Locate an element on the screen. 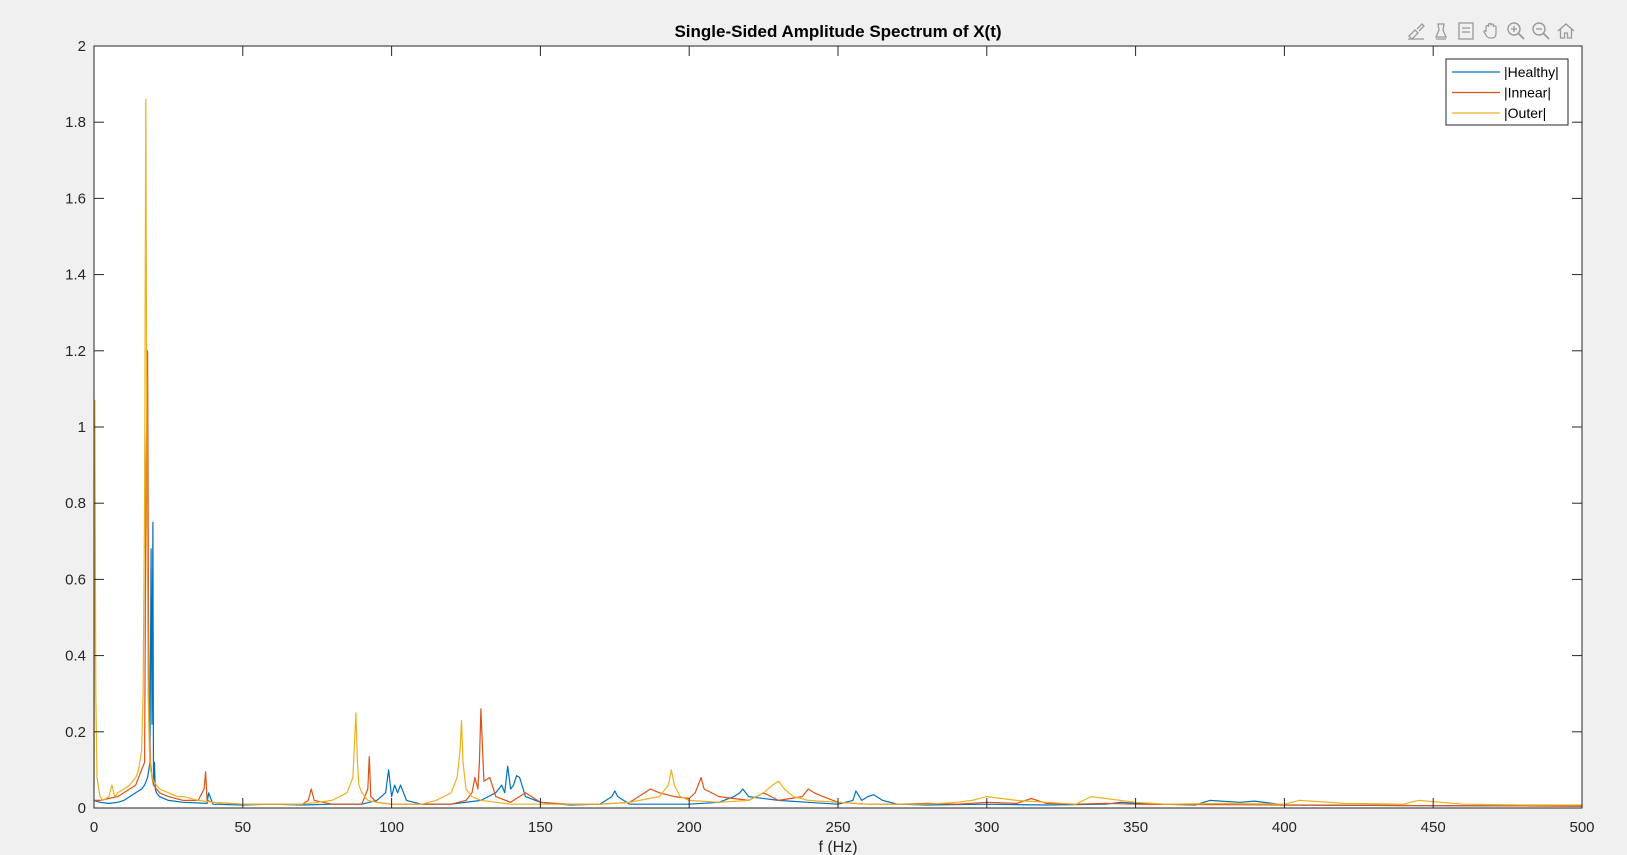 This screenshot has width=1627, height=855. x-tick-label: 450 is located at coordinates (1433, 827).